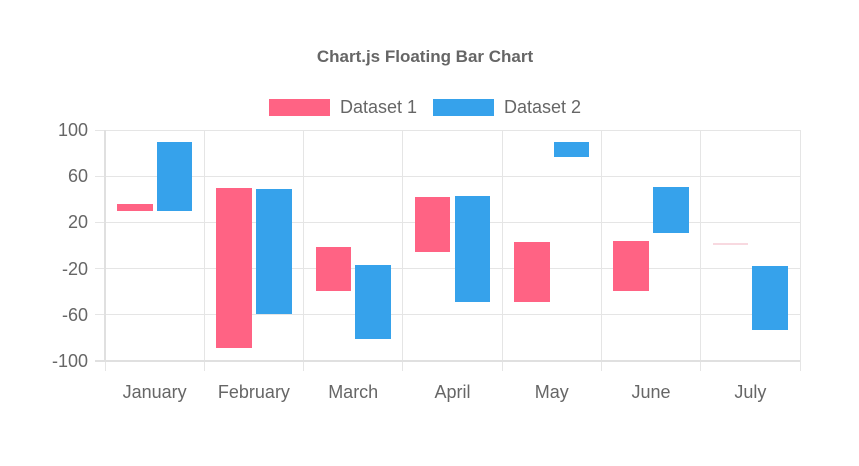 Image resolution: width=859 pixels, height=466 pixels. Describe the element at coordinates (273, 251) in the screenshot. I see `bar-dataset-2-february` at that location.